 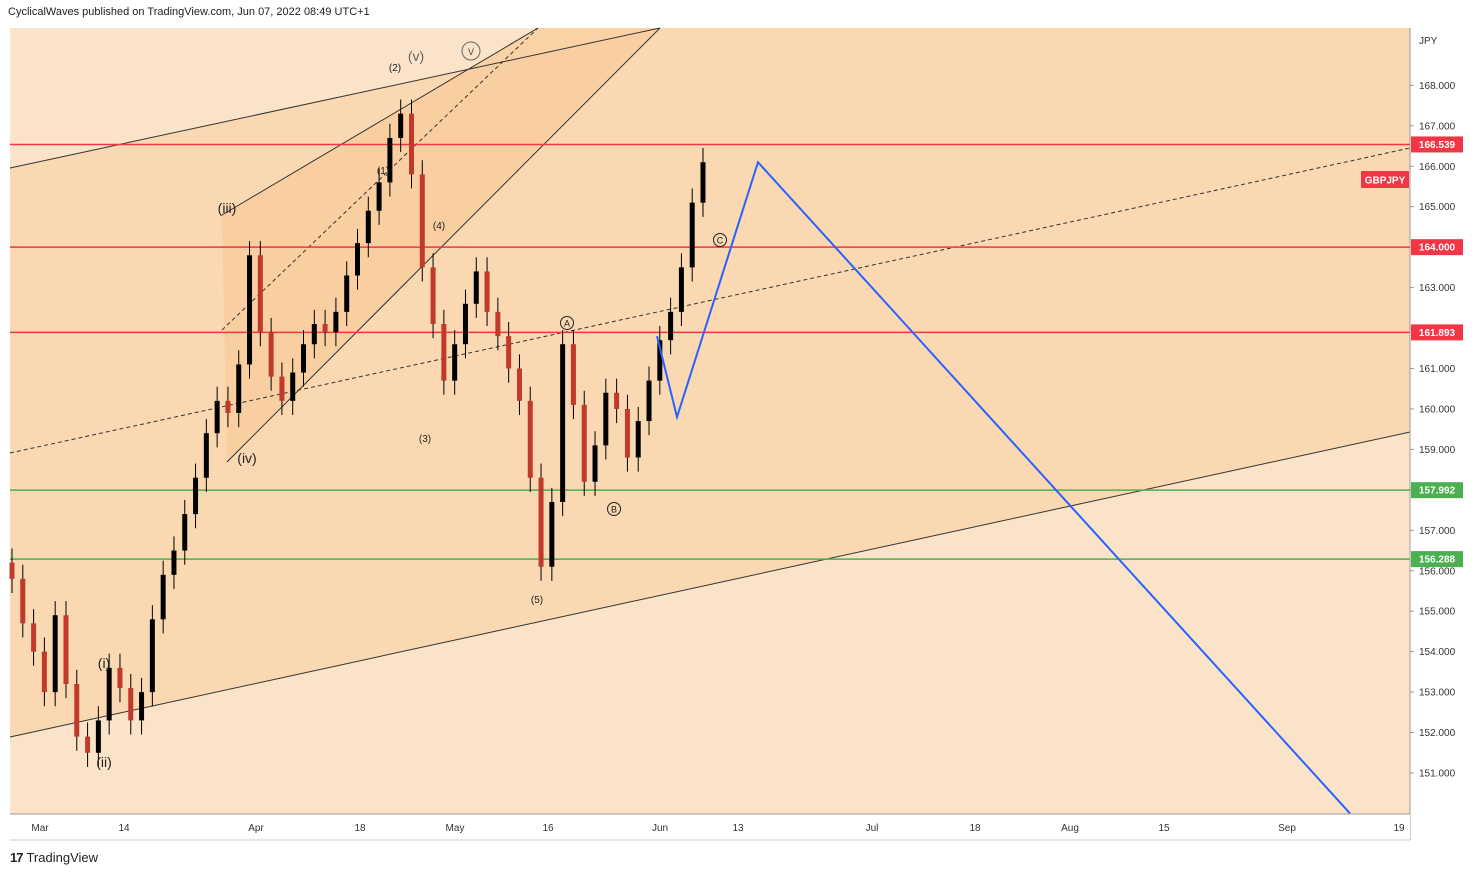 What do you see at coordinates (383, 171) in the screenshot?
I see `wave-label-1: (1)` at bounding box center [383, 171].